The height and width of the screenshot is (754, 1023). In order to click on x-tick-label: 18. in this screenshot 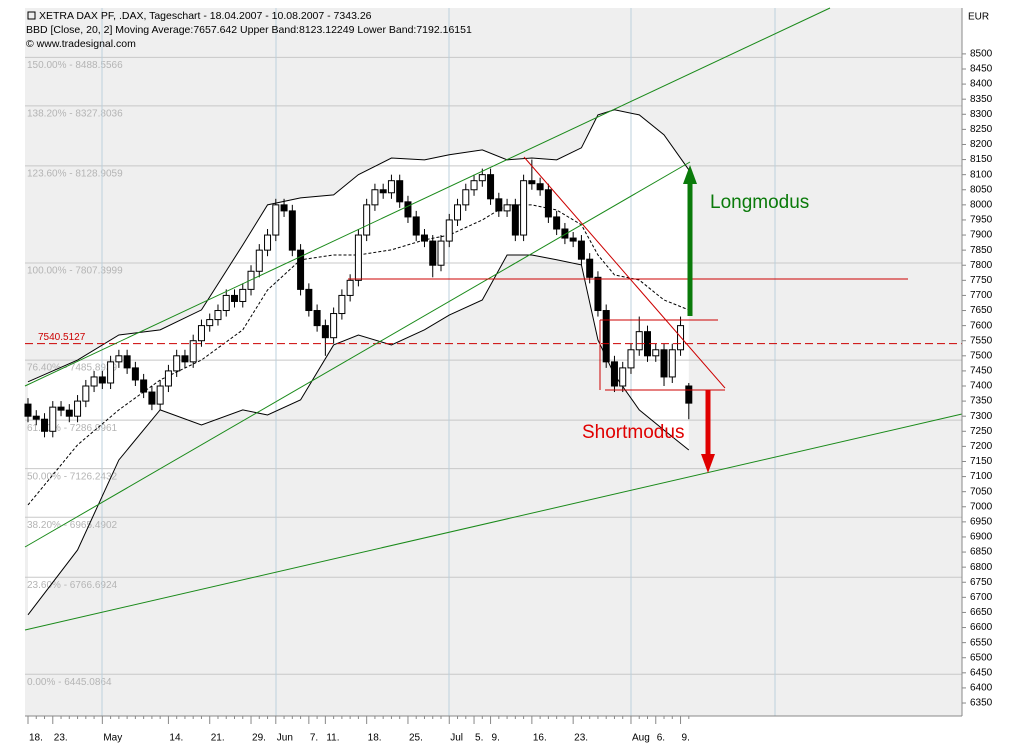, I will do `click(36, 738)`.